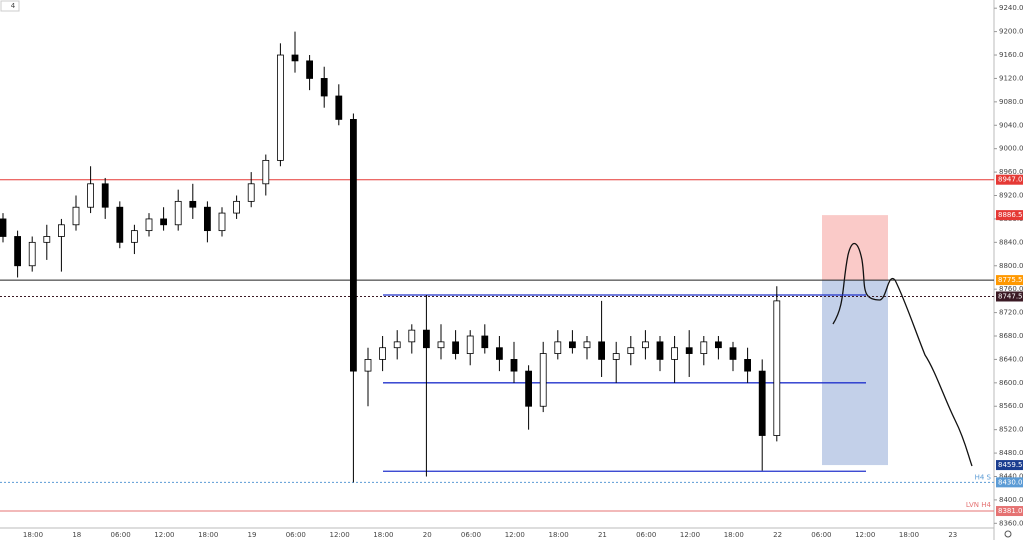  Describe the element at coordinates (902, 354) in the screenshot. I see `hand-drawn-path` at that location.